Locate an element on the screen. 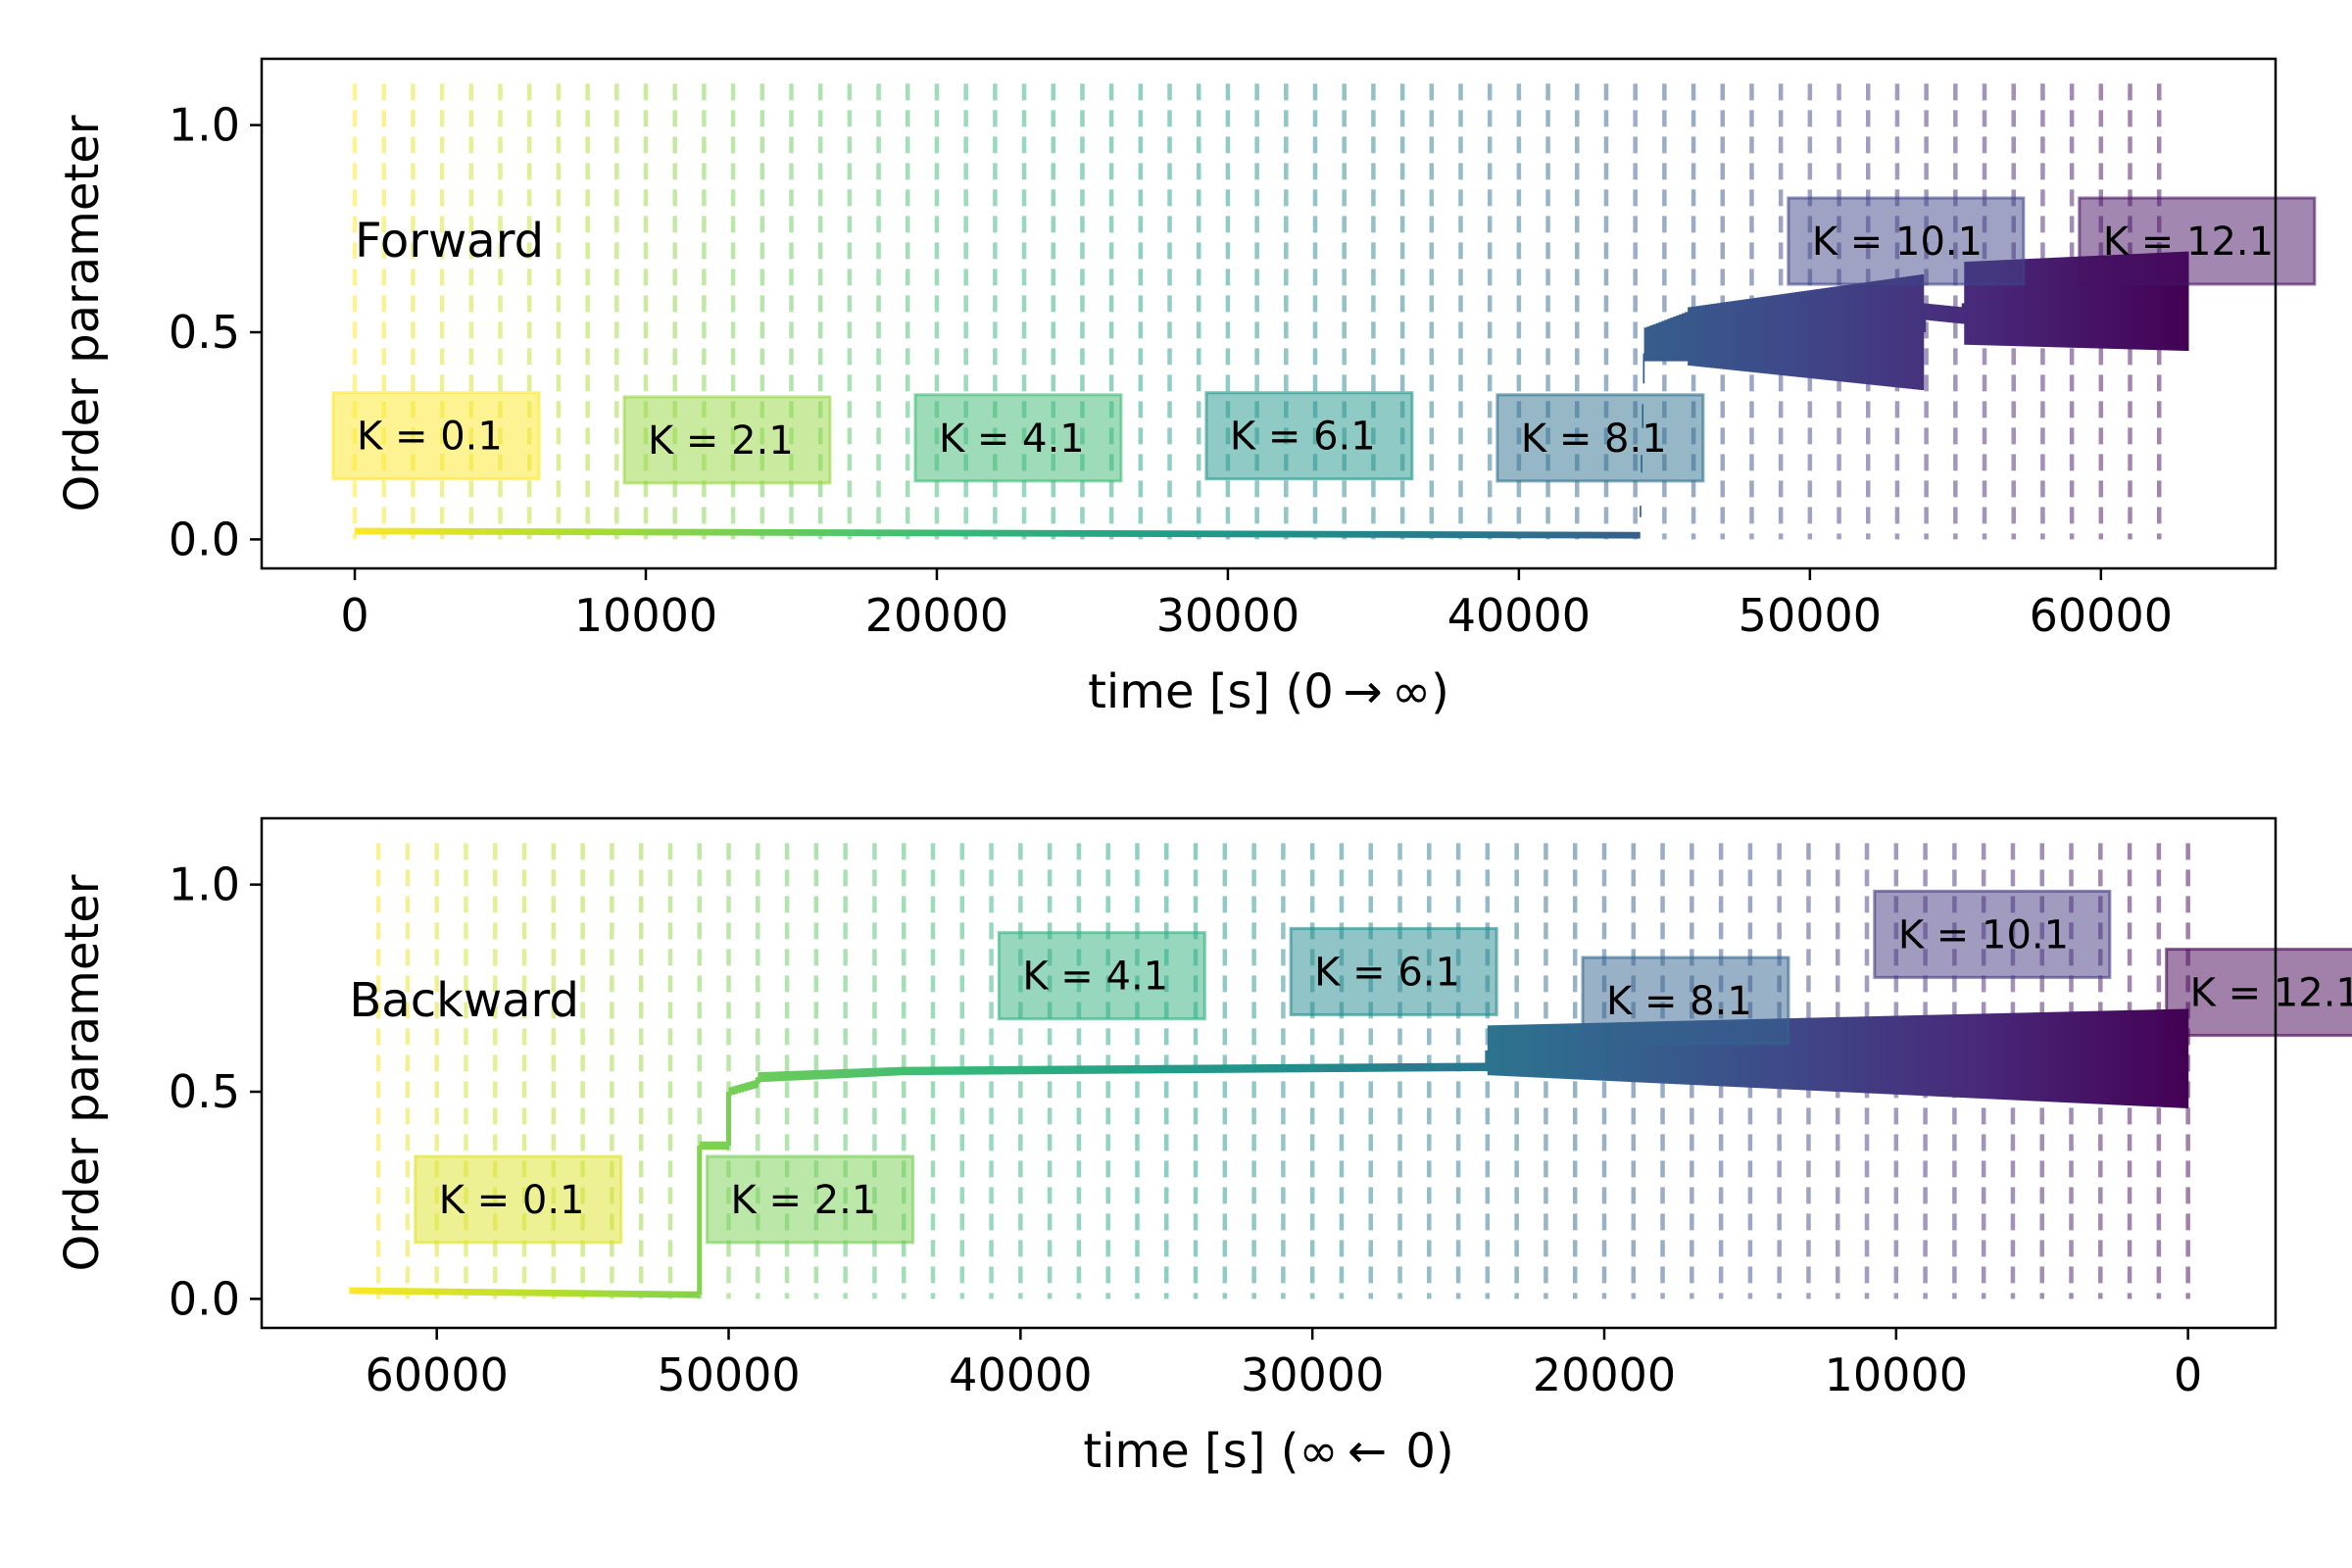 The image size is (2352, 1568). panel-label: Backward is located at coordinates (464, 1000).